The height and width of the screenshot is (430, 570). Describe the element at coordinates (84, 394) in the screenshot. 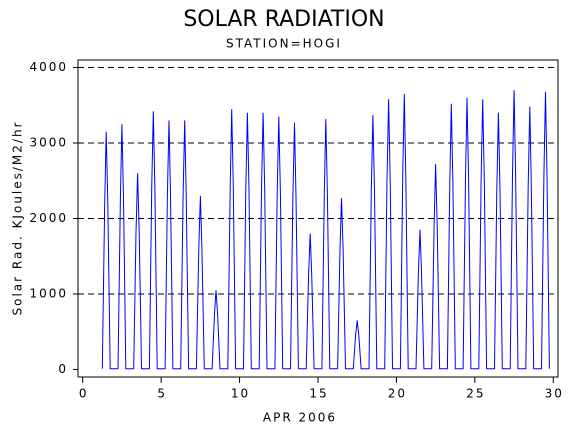

I see `x-tick-label: 0` at that location.